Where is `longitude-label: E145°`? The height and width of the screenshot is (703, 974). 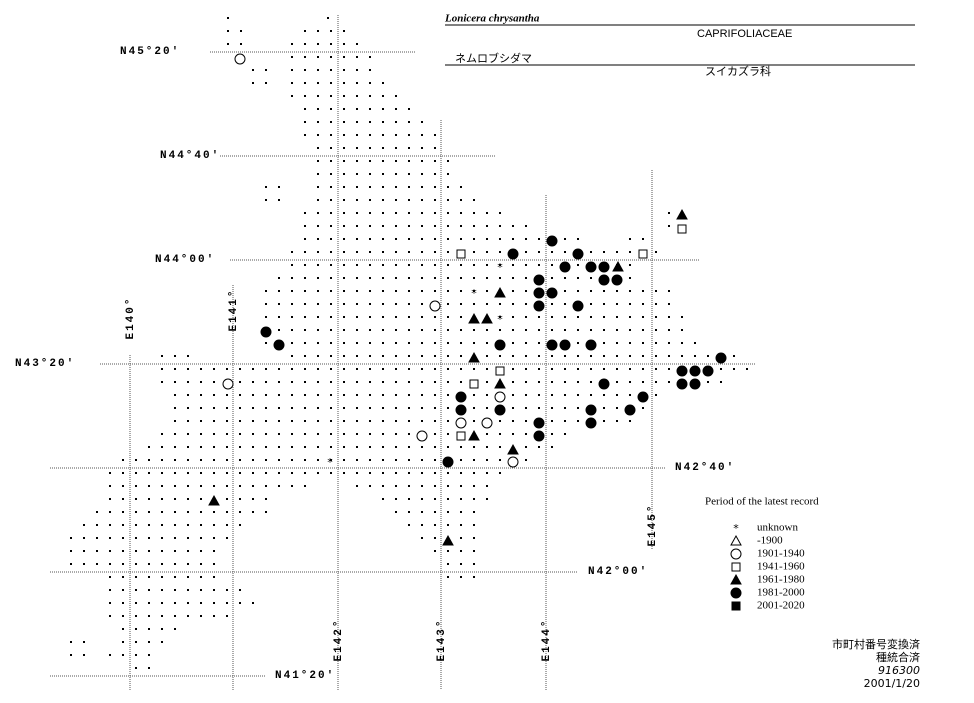
longitude-label: E145° is located at coordinates (653, 524).